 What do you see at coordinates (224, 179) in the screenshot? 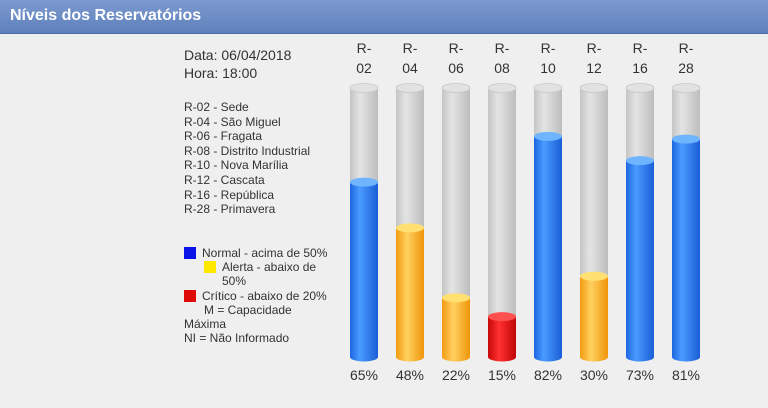
I see `reservoir-item: R-12 - Cascata` at bounding box center [224, 179].